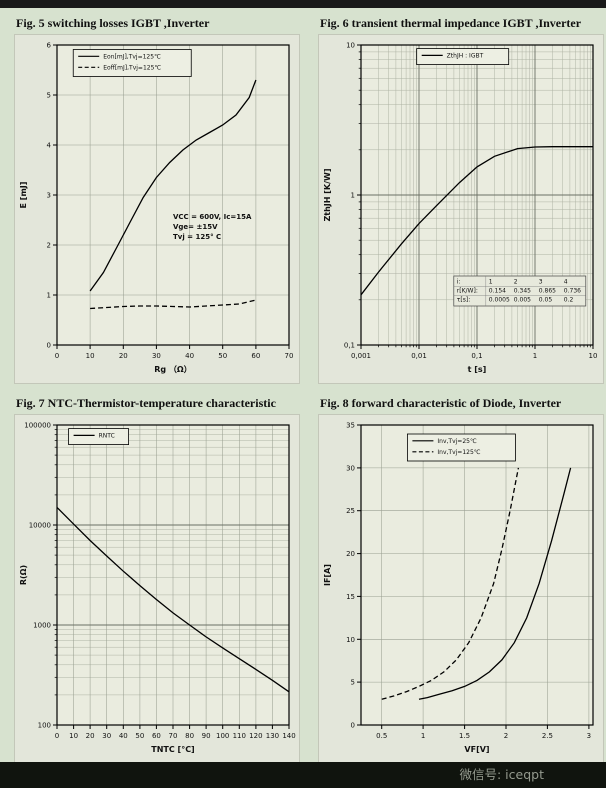 This screenshot has height=788, width=606. What do you see at coordinates (459, 282) in the screenshot?
I see `svg-text: i:` at bounding box center [459, 282].